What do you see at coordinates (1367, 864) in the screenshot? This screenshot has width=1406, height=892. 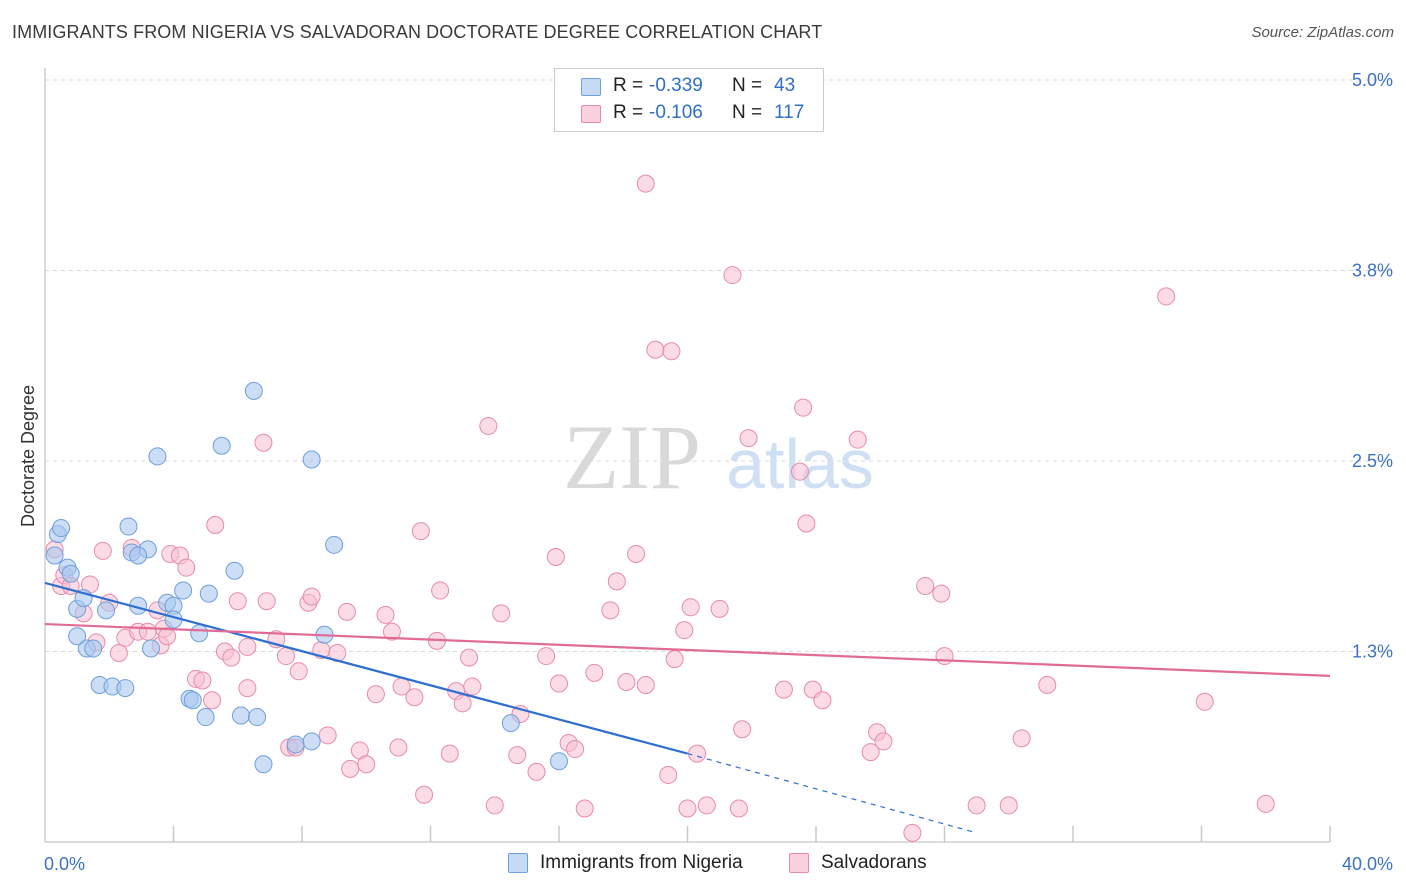 I see `x-tick-label: 40.0%` at bounding box center [1367, 864].